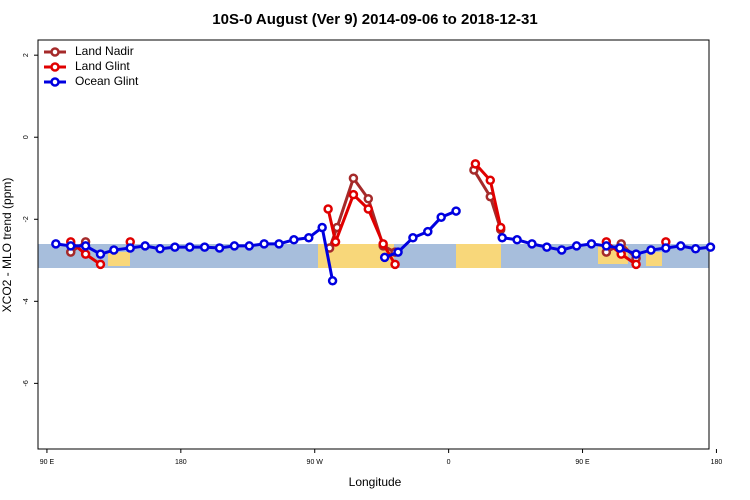 The height and width of the screenshot is (500, 750). Describe the element at coordinates (104, 51) in the screenshot. I see `legend-label: Land Nadir` at that location.